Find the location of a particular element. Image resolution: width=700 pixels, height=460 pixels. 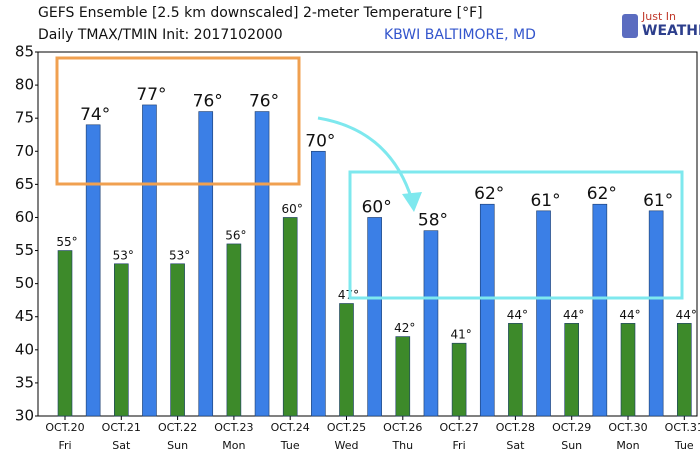

y-tick-label: 45 is located at coordinates (24, 316).